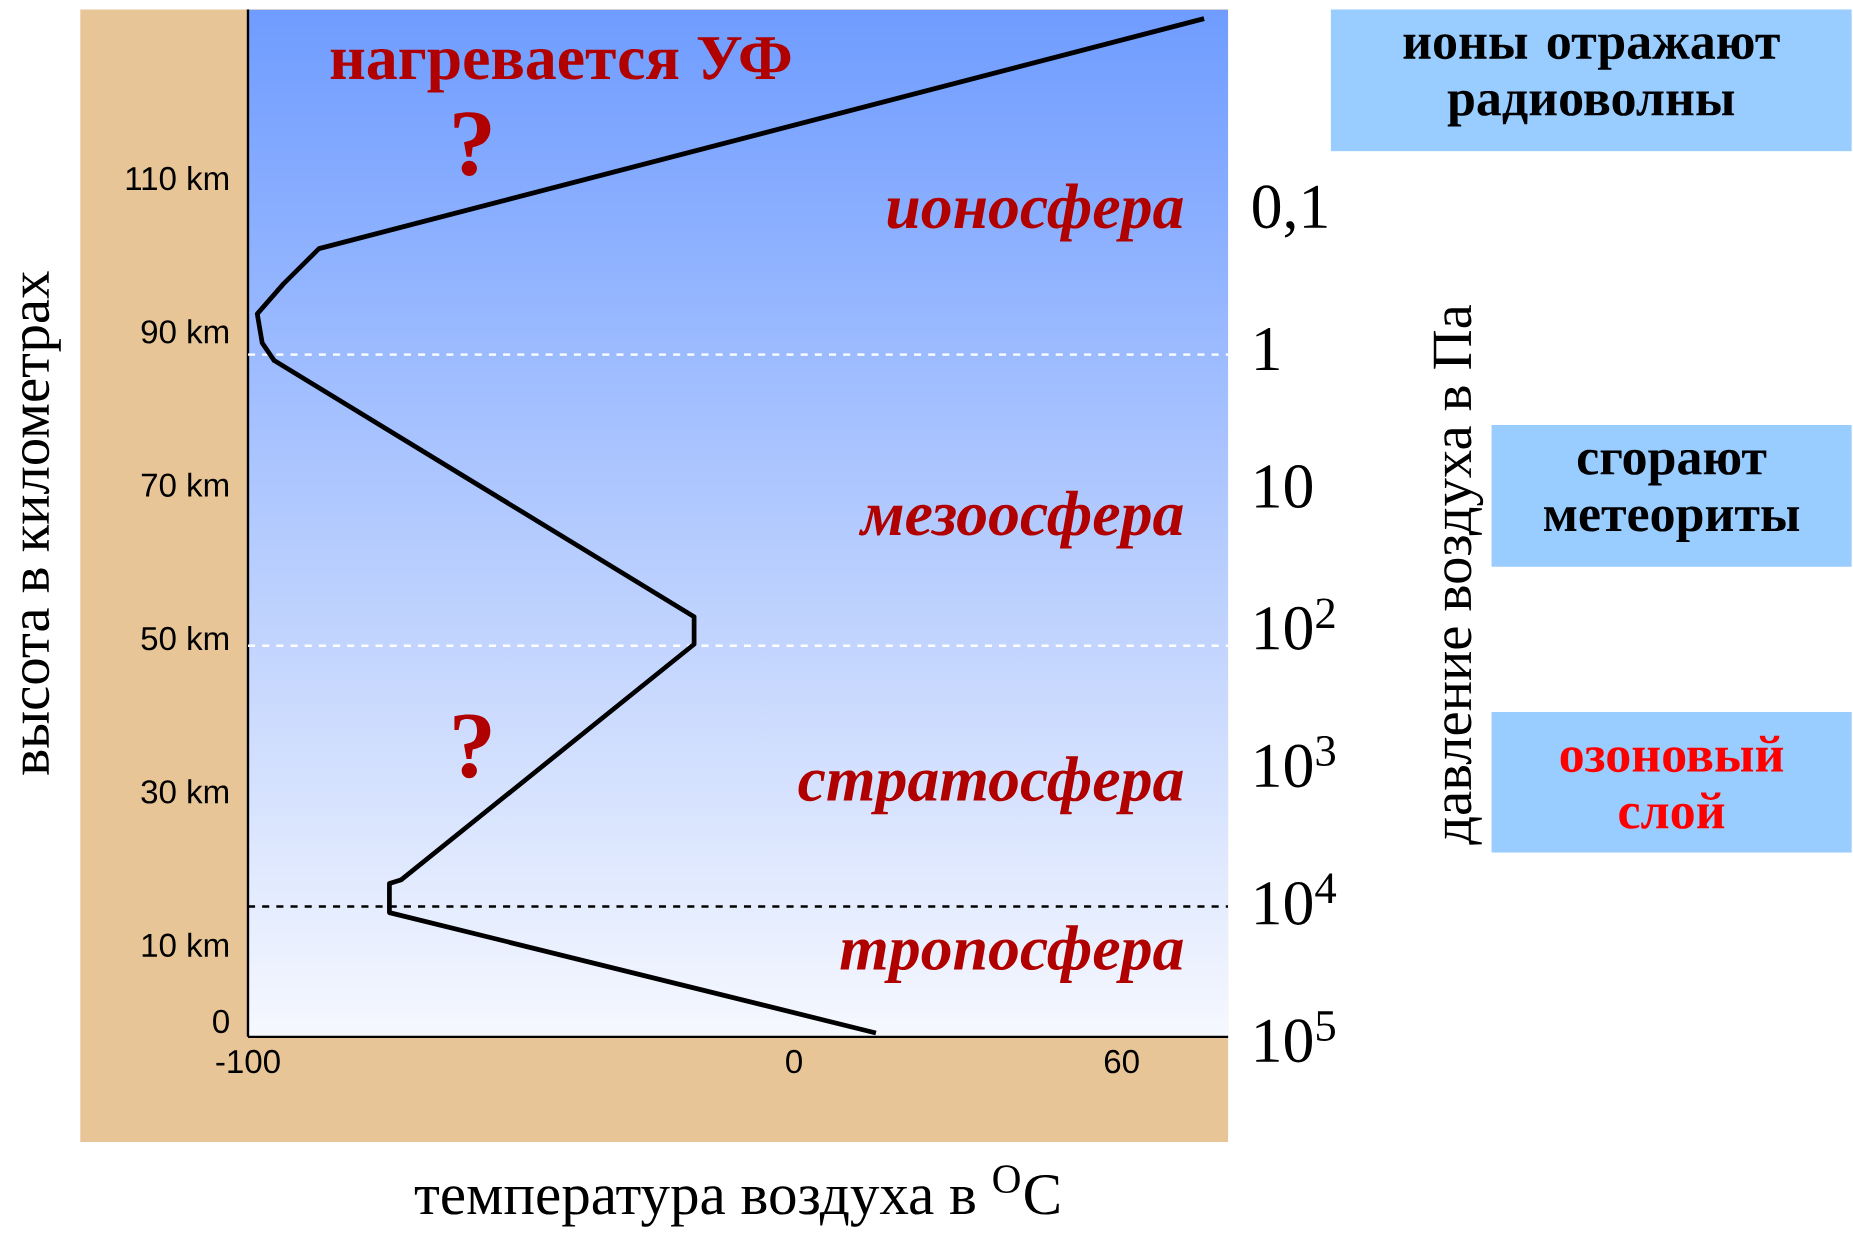 The height and width of the screenshot is (1235, 1853). I want to click on y-axis-title: высота в километрах, so click(41, 523).